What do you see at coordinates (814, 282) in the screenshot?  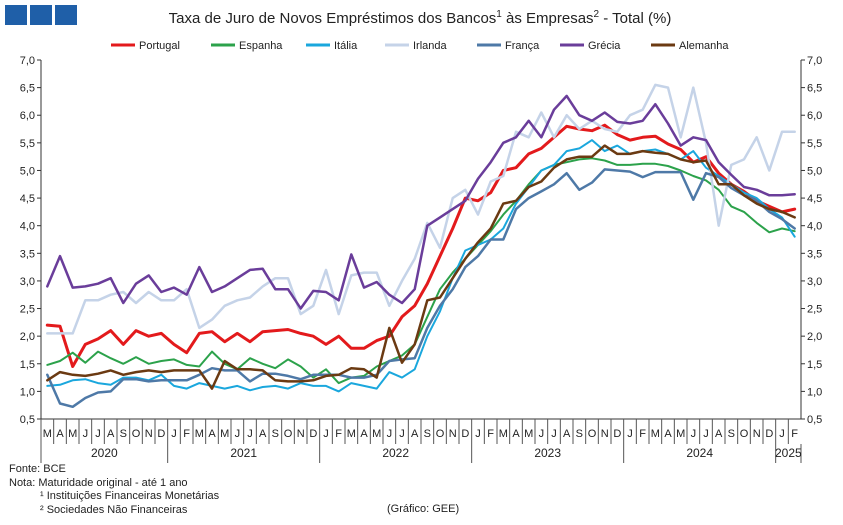 I see `y-tick-label-right: 3,0` at bounding box center [814, 282].